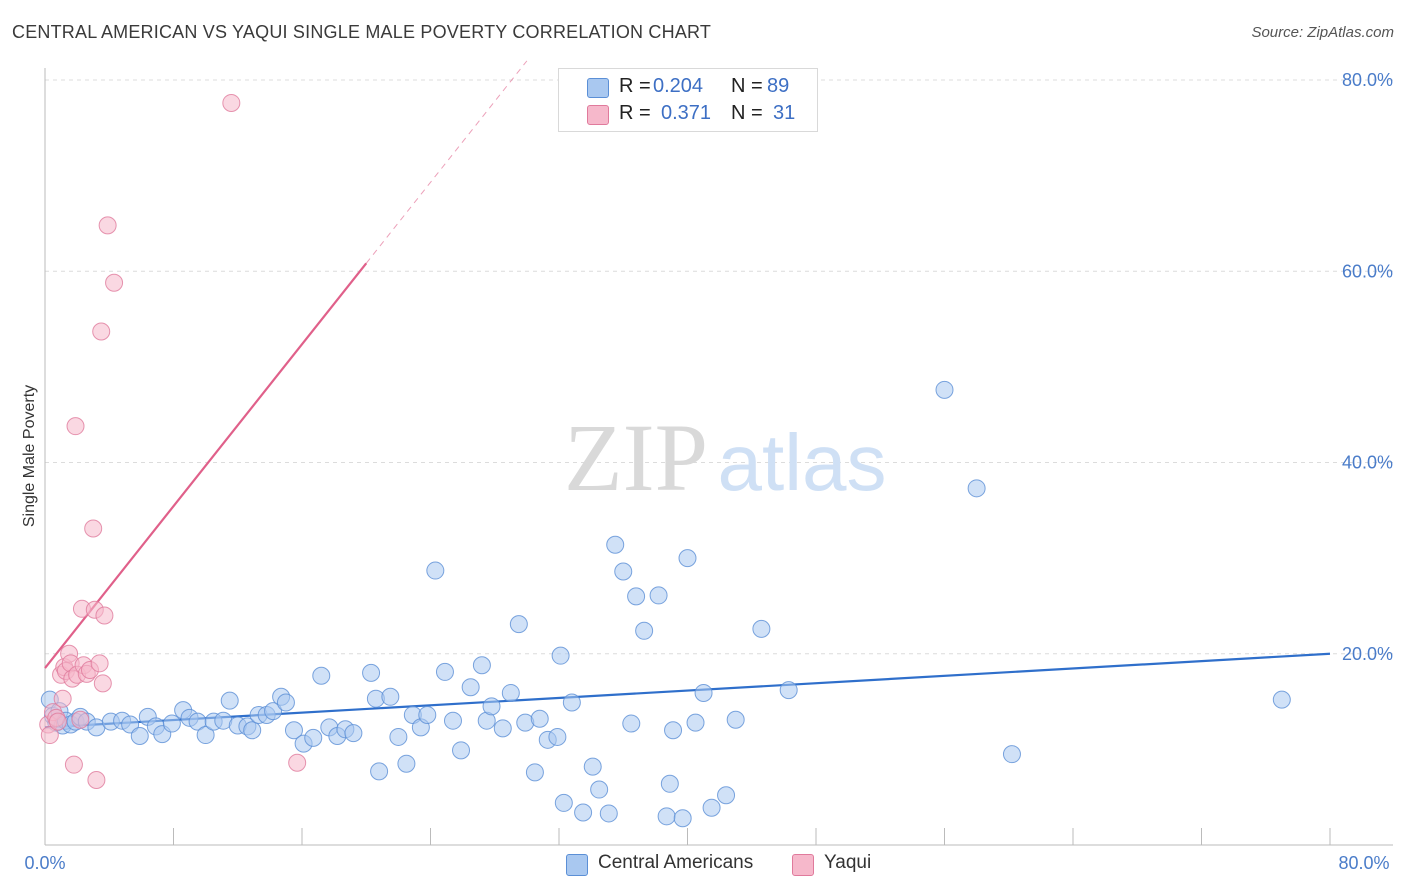  Describe the element at coordinates (206, 465) in the screenshot. I see `trendline-yaqui` at that location.